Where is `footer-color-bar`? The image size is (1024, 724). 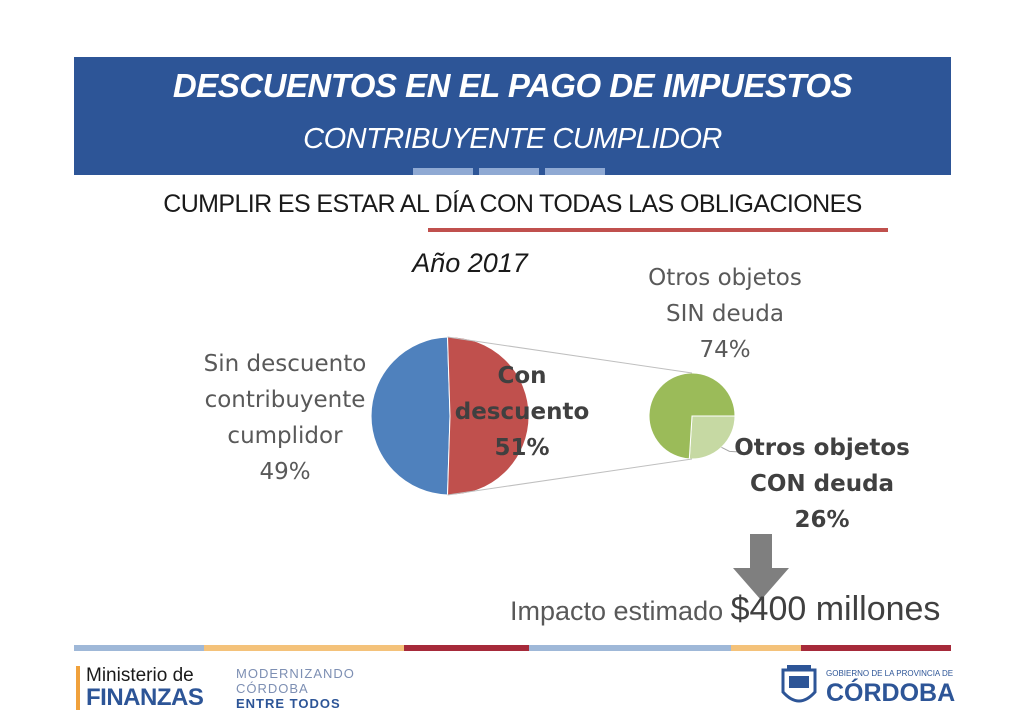
footer-color-bar is located at coordinates (512, 648).